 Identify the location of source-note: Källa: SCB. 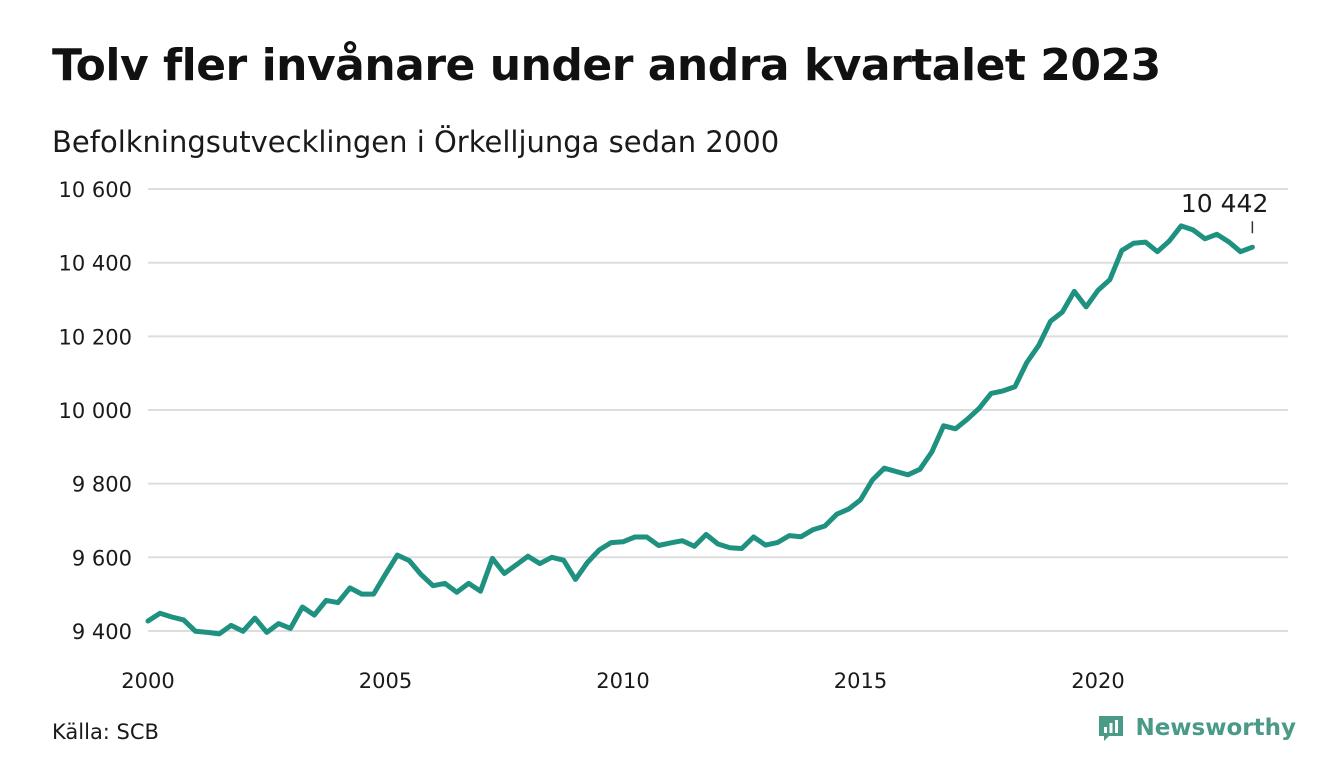
(105, 732).